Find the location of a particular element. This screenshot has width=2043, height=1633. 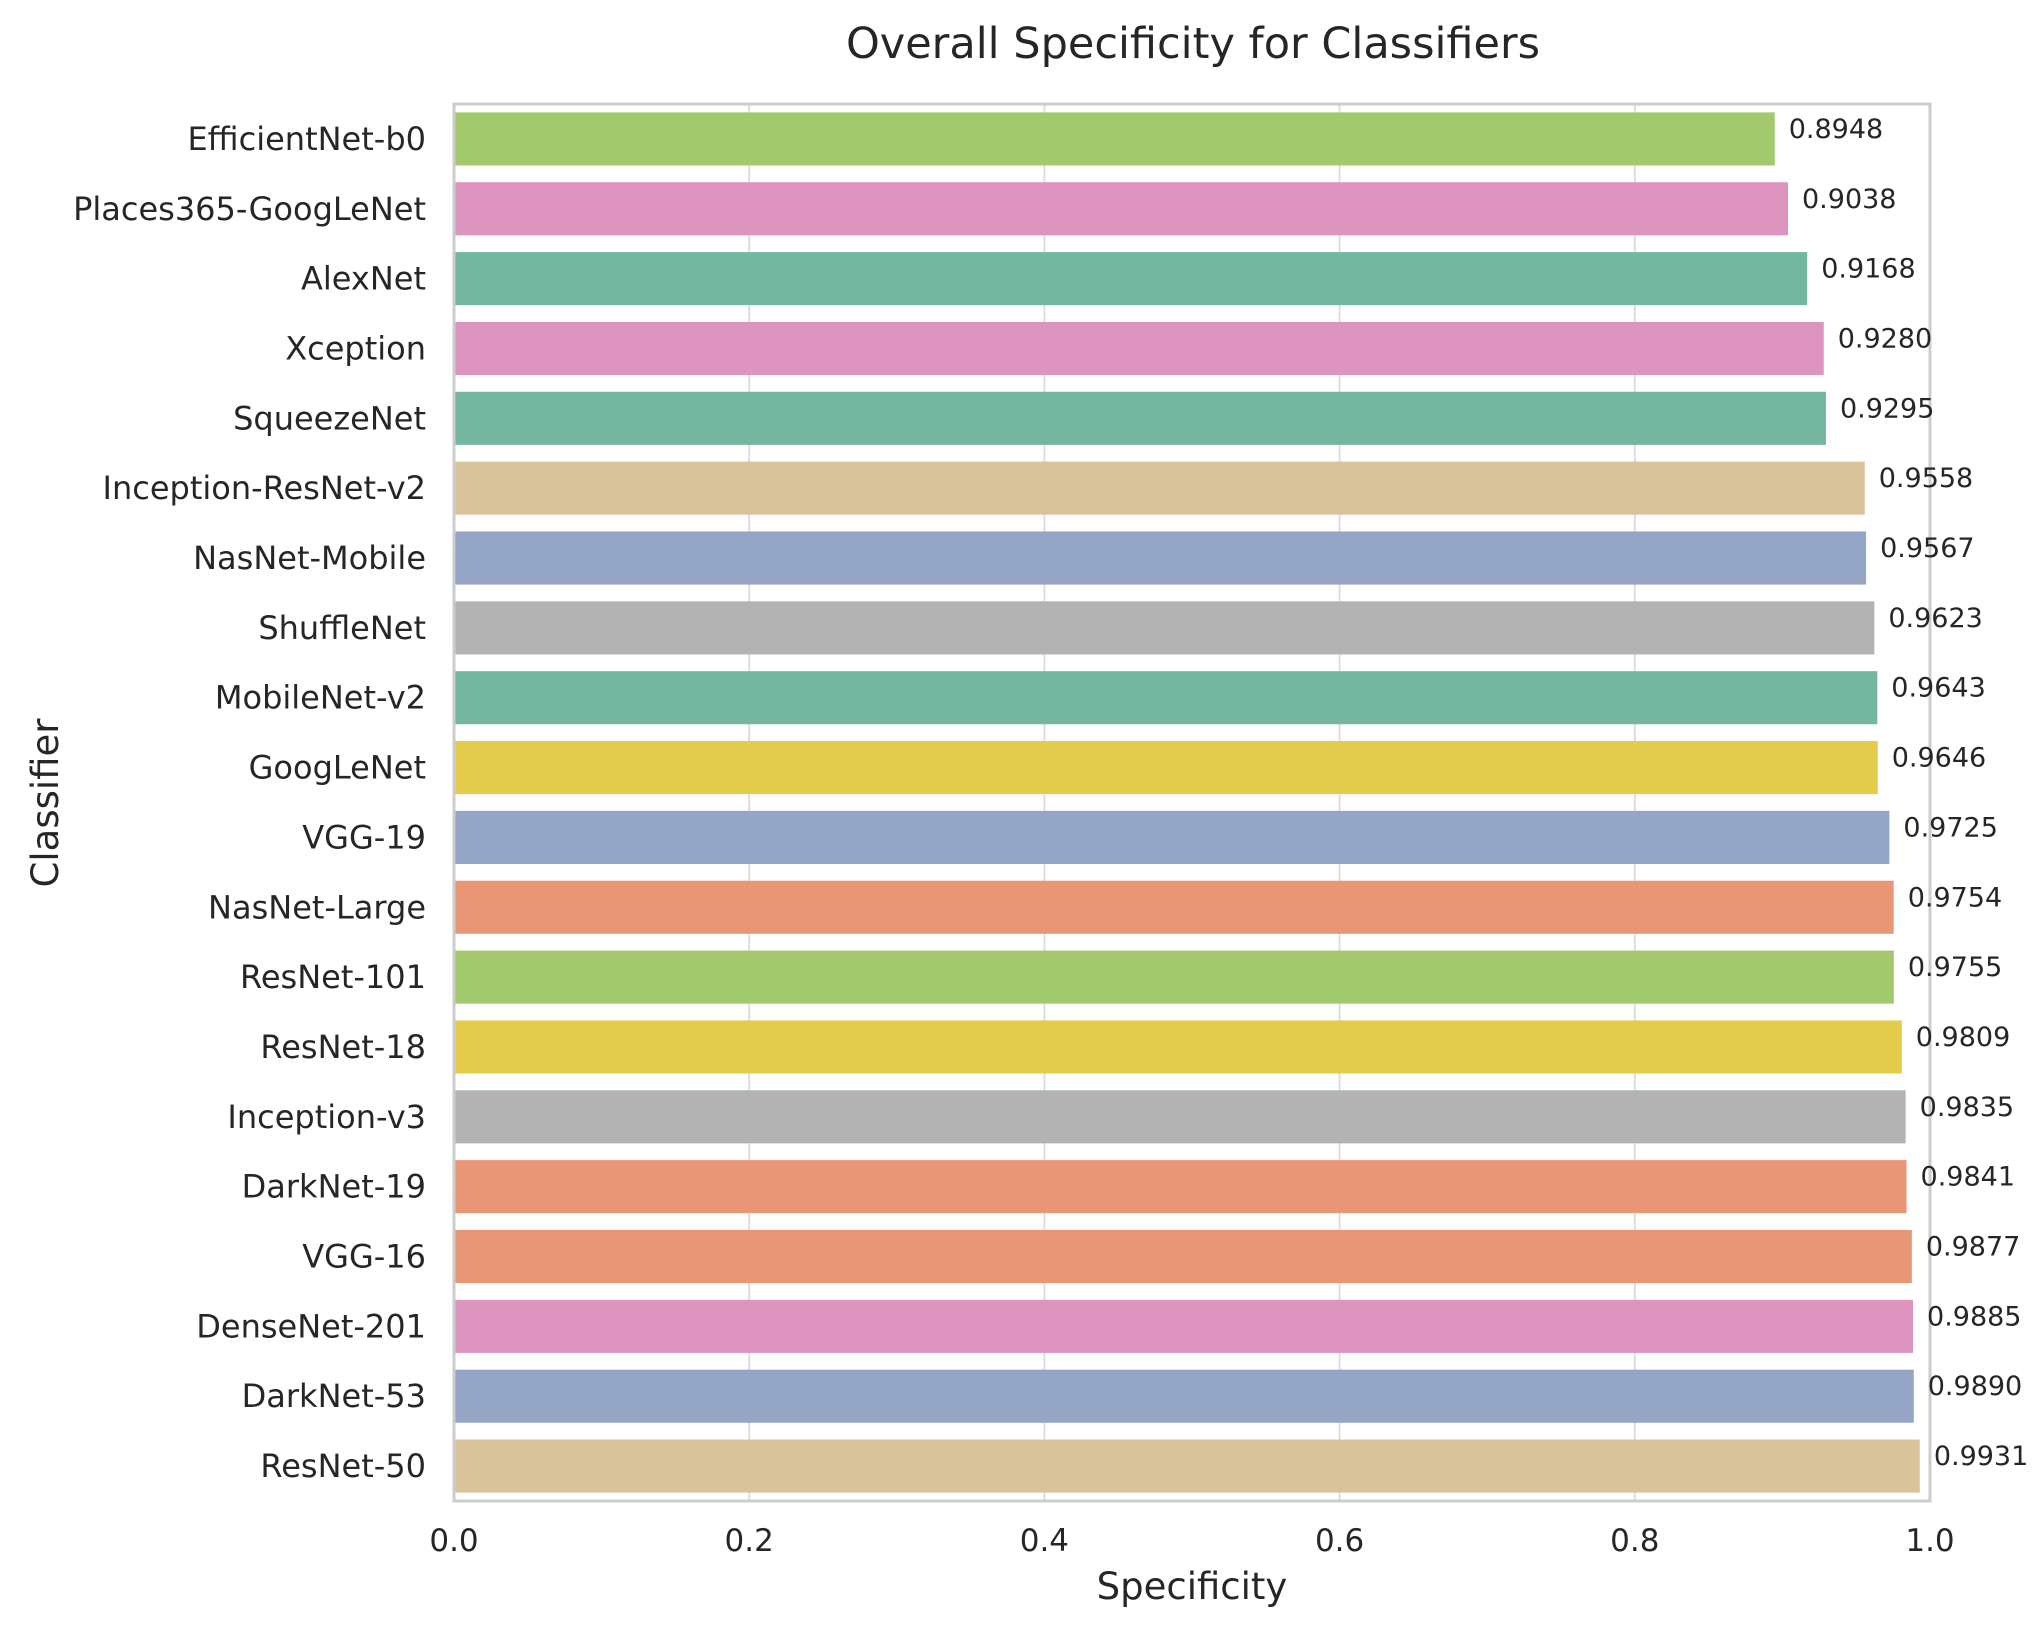

value-label: 0.9885 is located at coordinates (1974, 1316).